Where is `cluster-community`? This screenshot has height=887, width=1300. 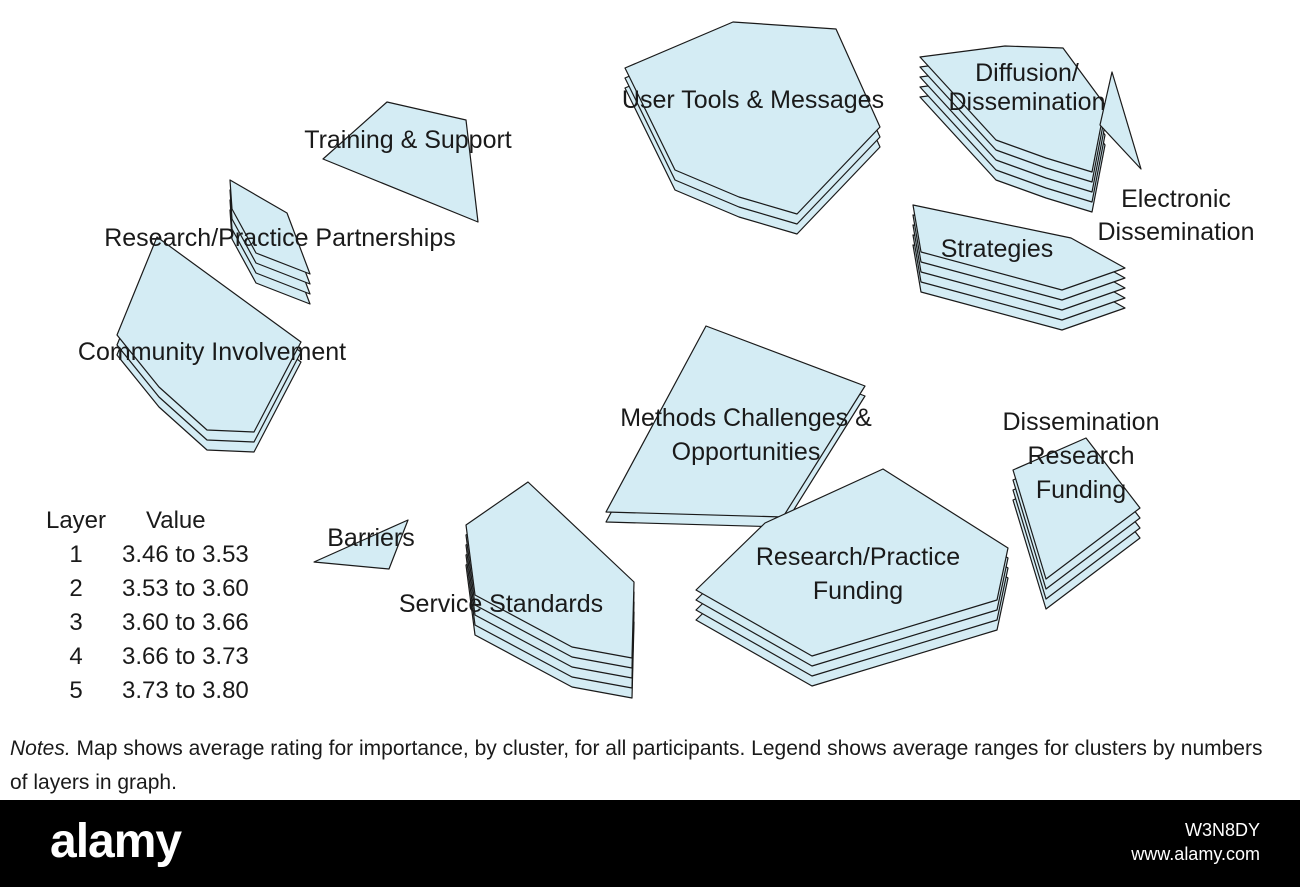 cluster-community is located at coordinates (209, 344).